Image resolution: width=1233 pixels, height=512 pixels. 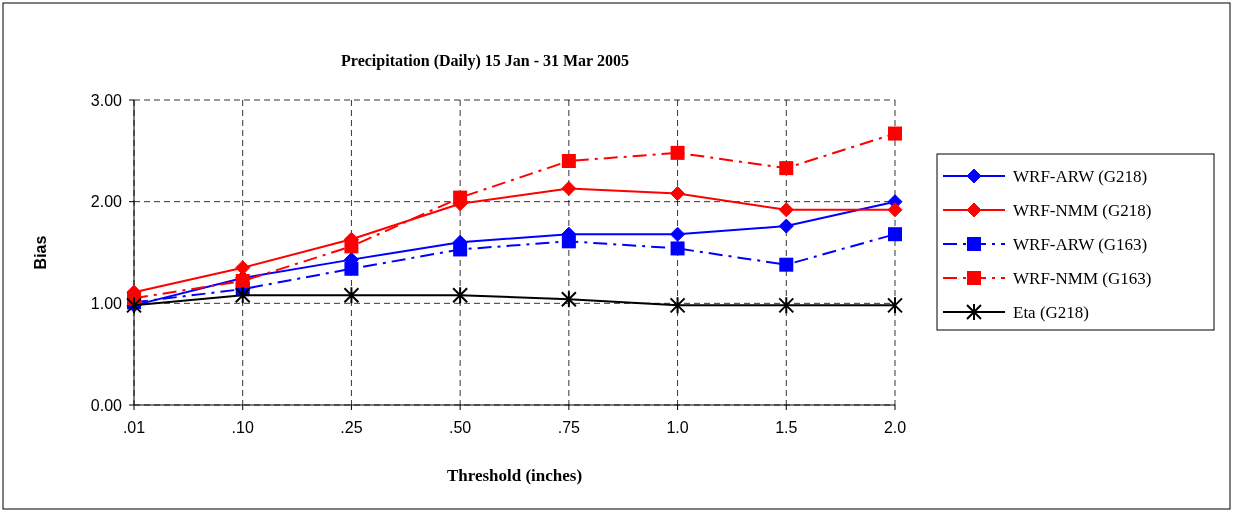 I want to click on y-tick-label: 1.00, so click(x=106, y=303).